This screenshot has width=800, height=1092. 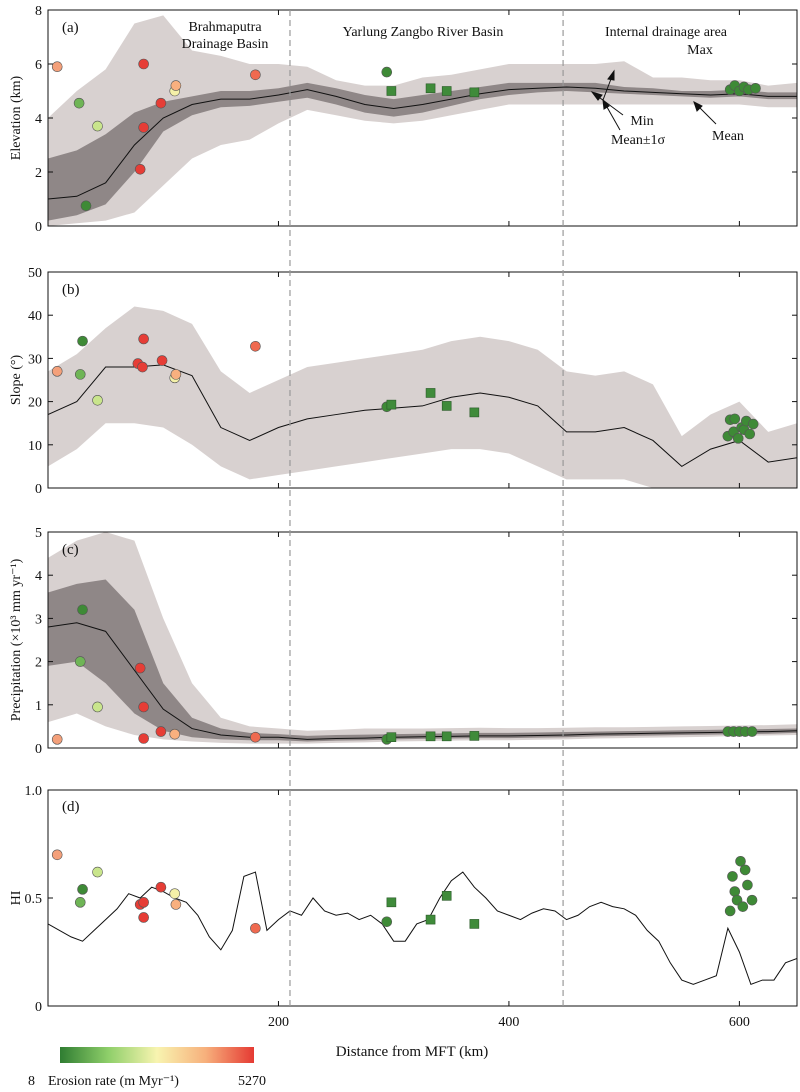 I want to click on y-tick-label: 0.5, so click(x=34, y=899).